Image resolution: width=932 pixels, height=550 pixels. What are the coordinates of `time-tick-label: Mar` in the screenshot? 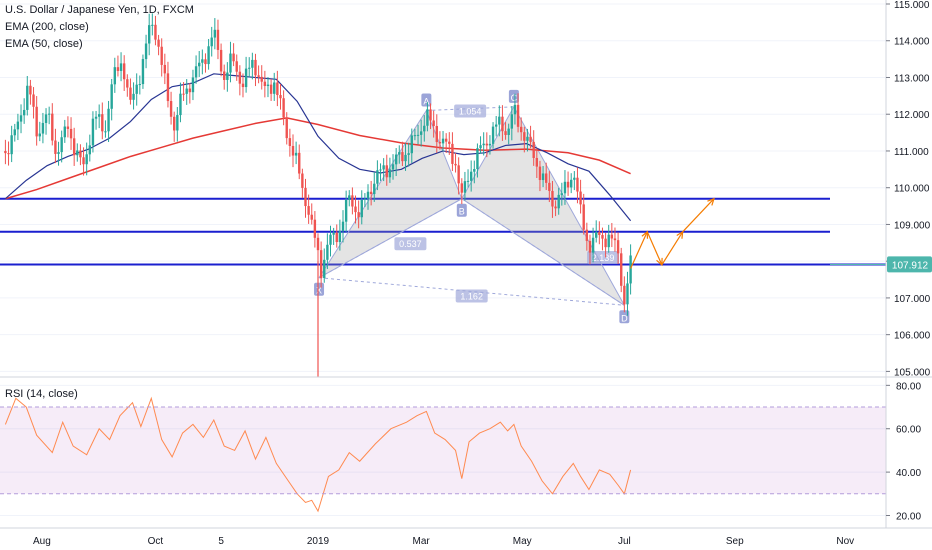 It's located at (422, 541).